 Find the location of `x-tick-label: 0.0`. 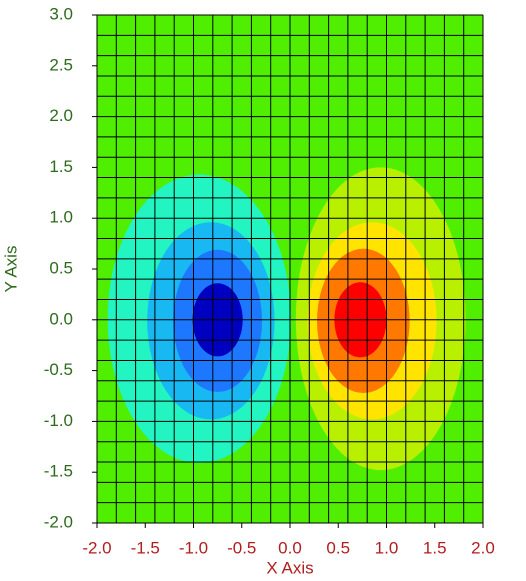

x-tick-label: 0.0 is located at coordinates (290, 547).